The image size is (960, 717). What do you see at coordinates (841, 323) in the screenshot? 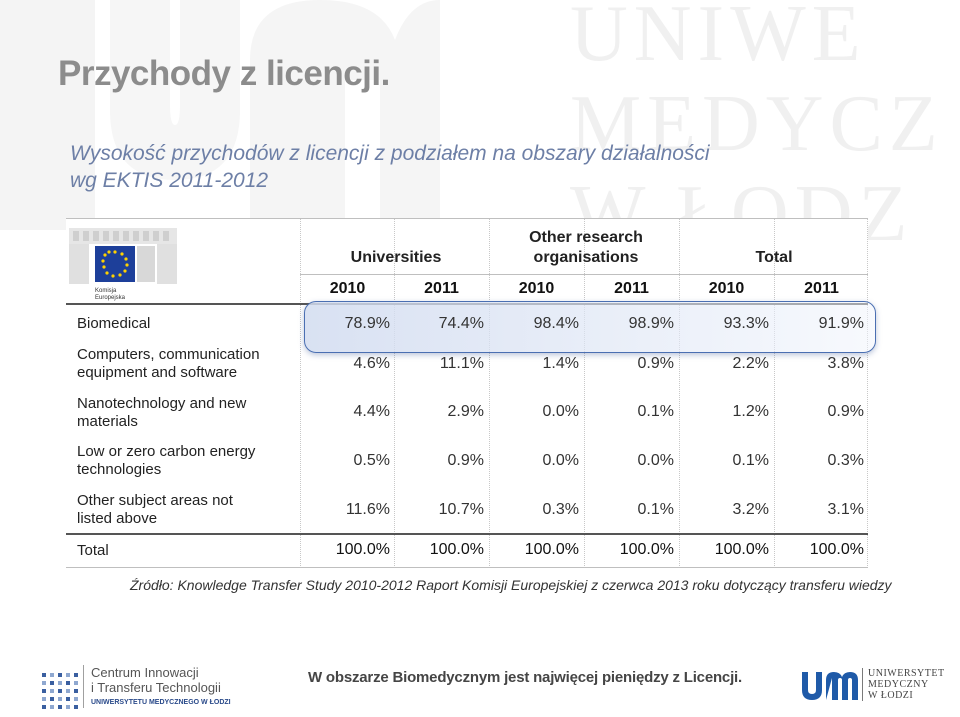
I see `table-cell: 91.9%` at bounding box center [841, 323].